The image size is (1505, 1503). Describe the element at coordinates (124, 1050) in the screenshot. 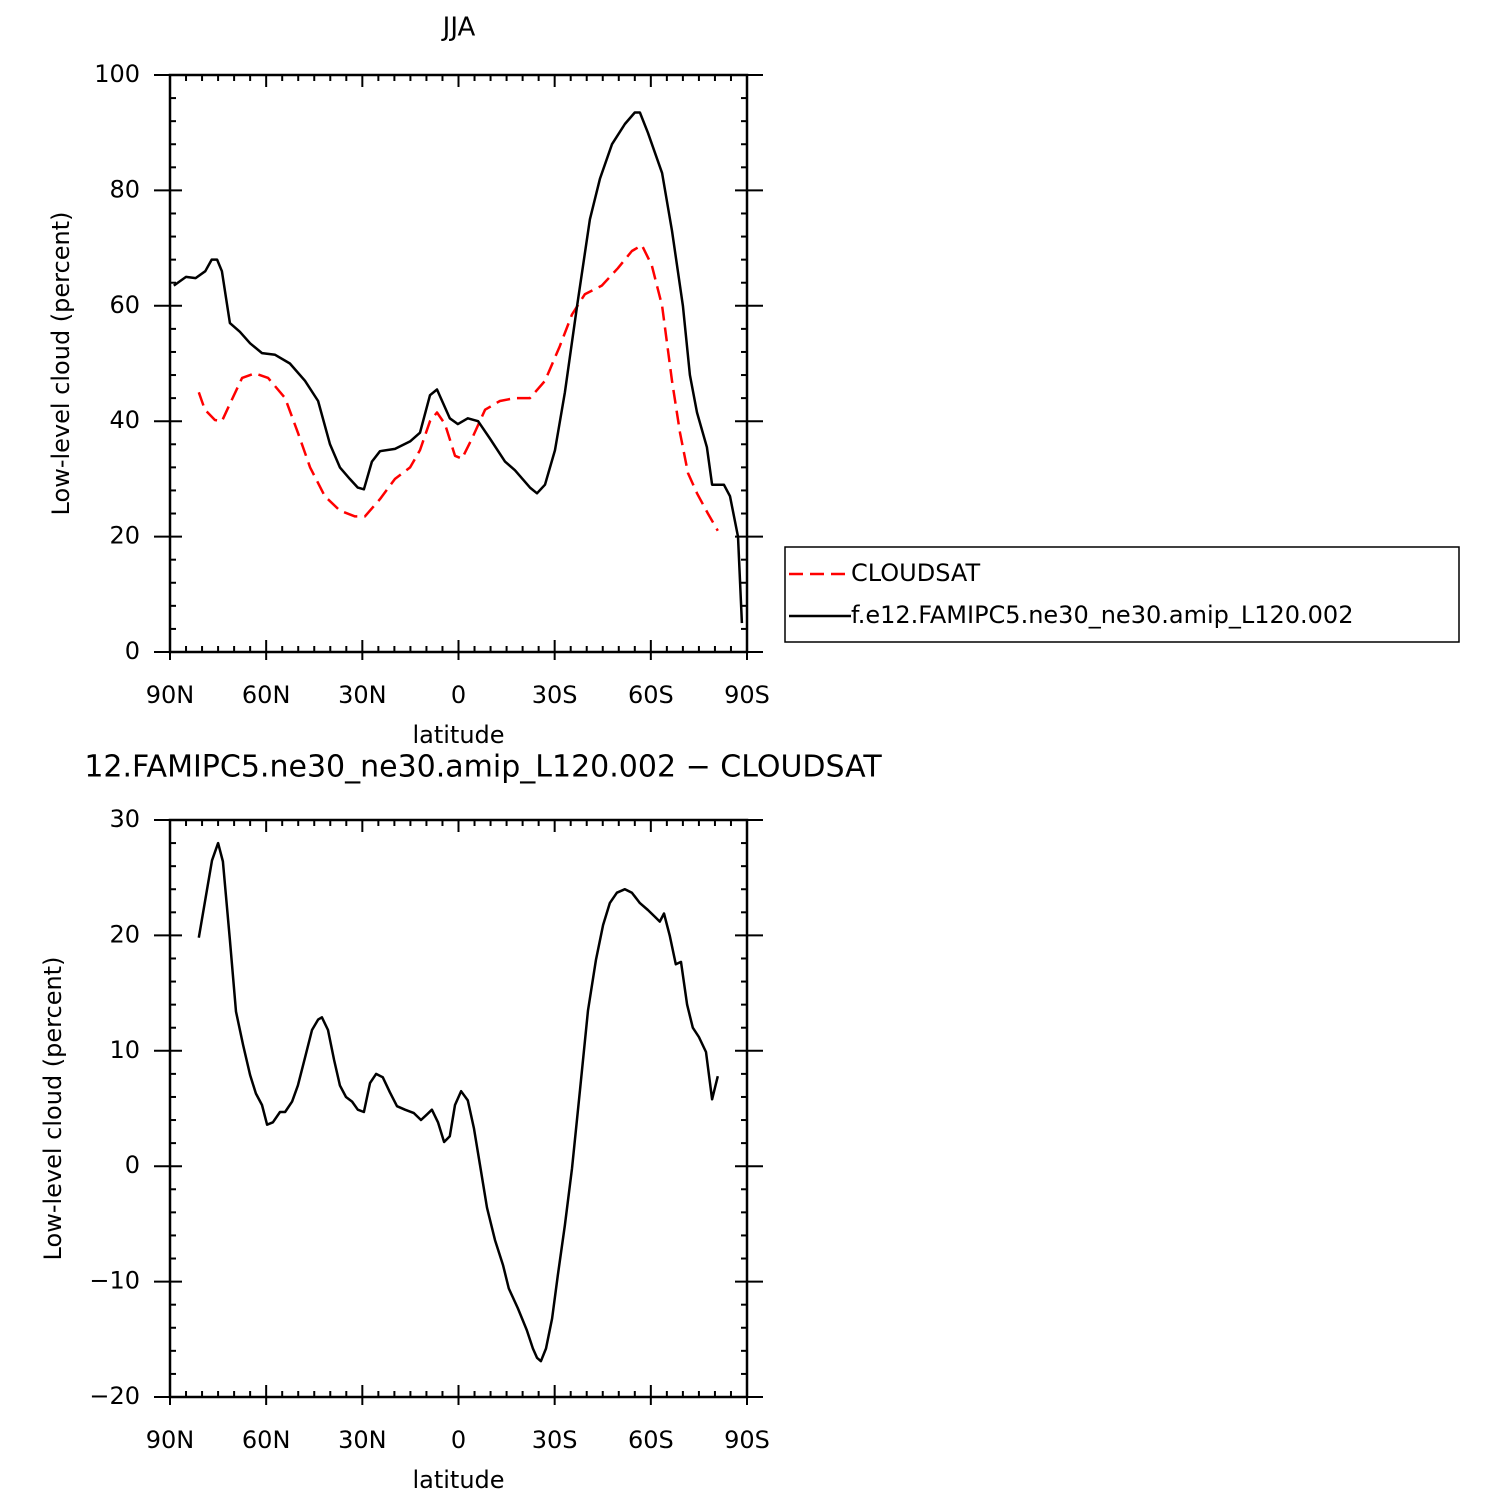

I see `y-tick-label: 10` at that location.